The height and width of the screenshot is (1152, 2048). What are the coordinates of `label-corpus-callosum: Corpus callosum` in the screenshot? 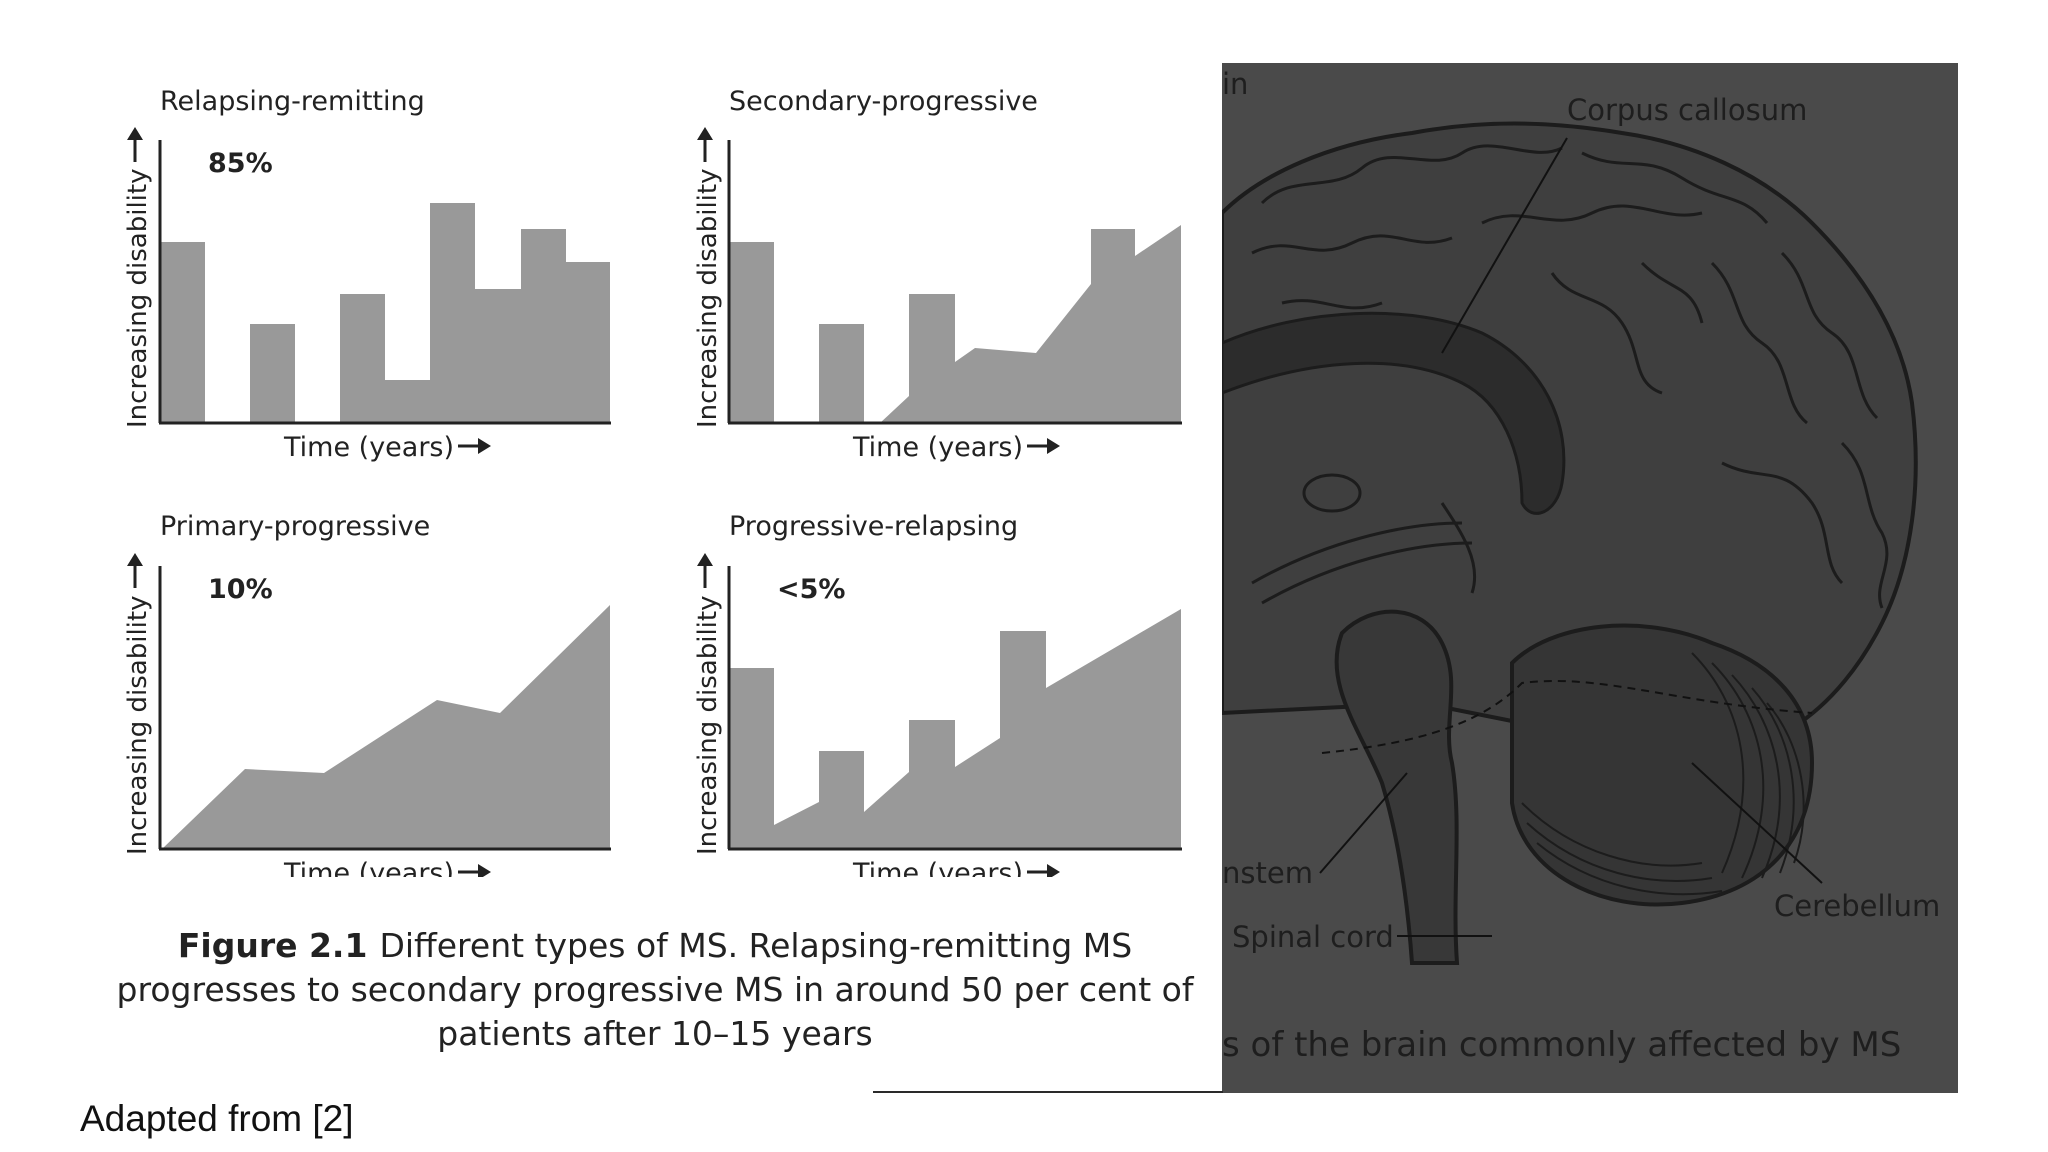 It's located at (1687, 110).